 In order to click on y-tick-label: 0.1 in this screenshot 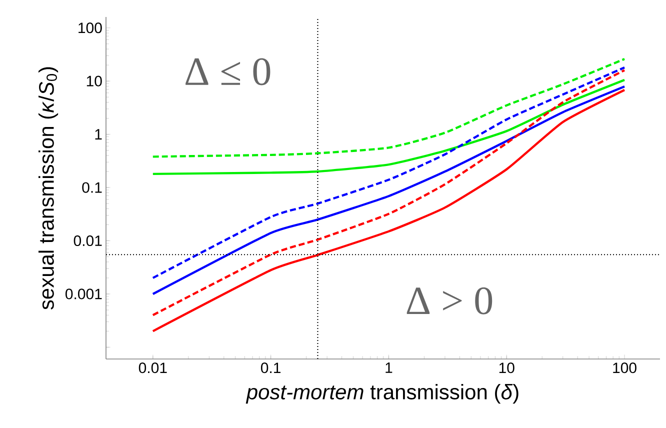, I will do `click(92, 187)`.